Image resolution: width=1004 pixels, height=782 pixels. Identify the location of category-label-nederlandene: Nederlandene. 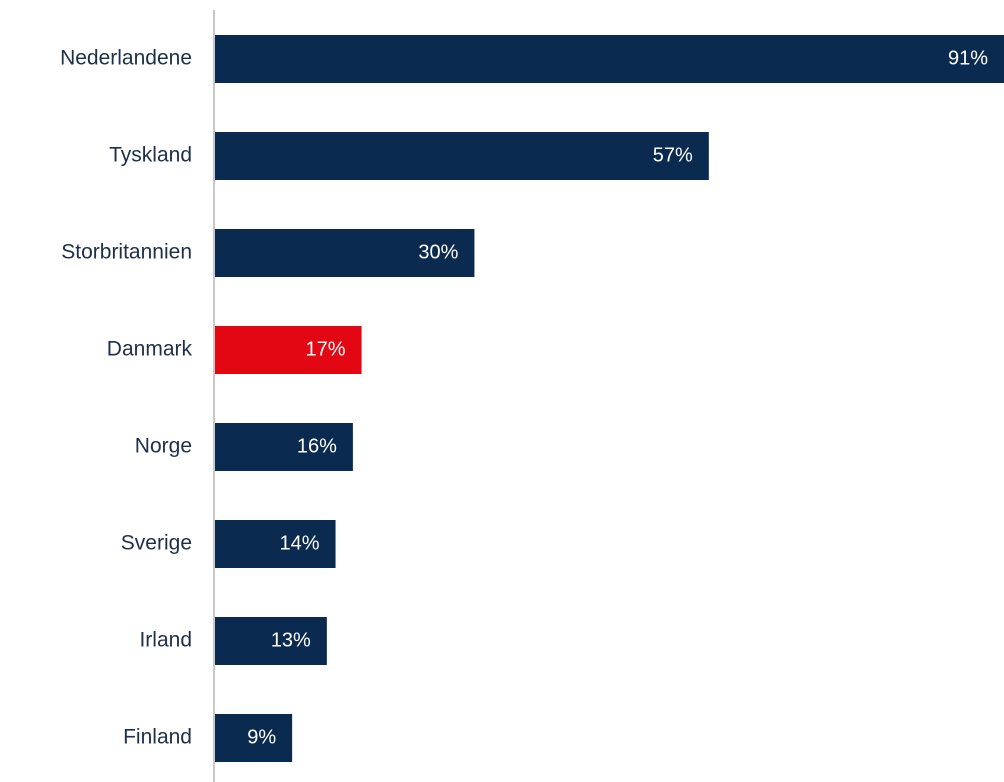
(126, 58).